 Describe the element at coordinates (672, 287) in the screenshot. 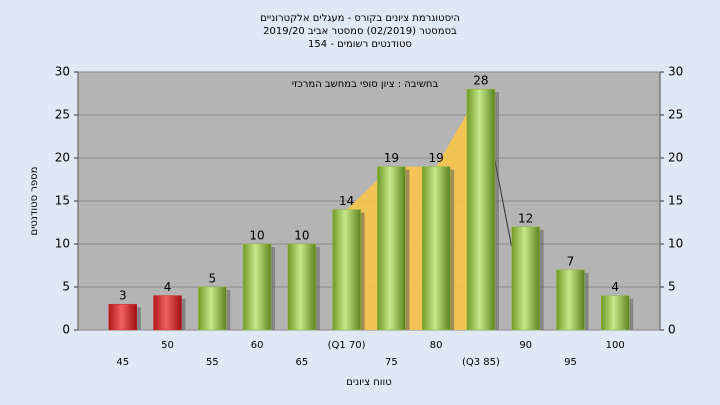

I see `y2-tick-label: 5` at that location.